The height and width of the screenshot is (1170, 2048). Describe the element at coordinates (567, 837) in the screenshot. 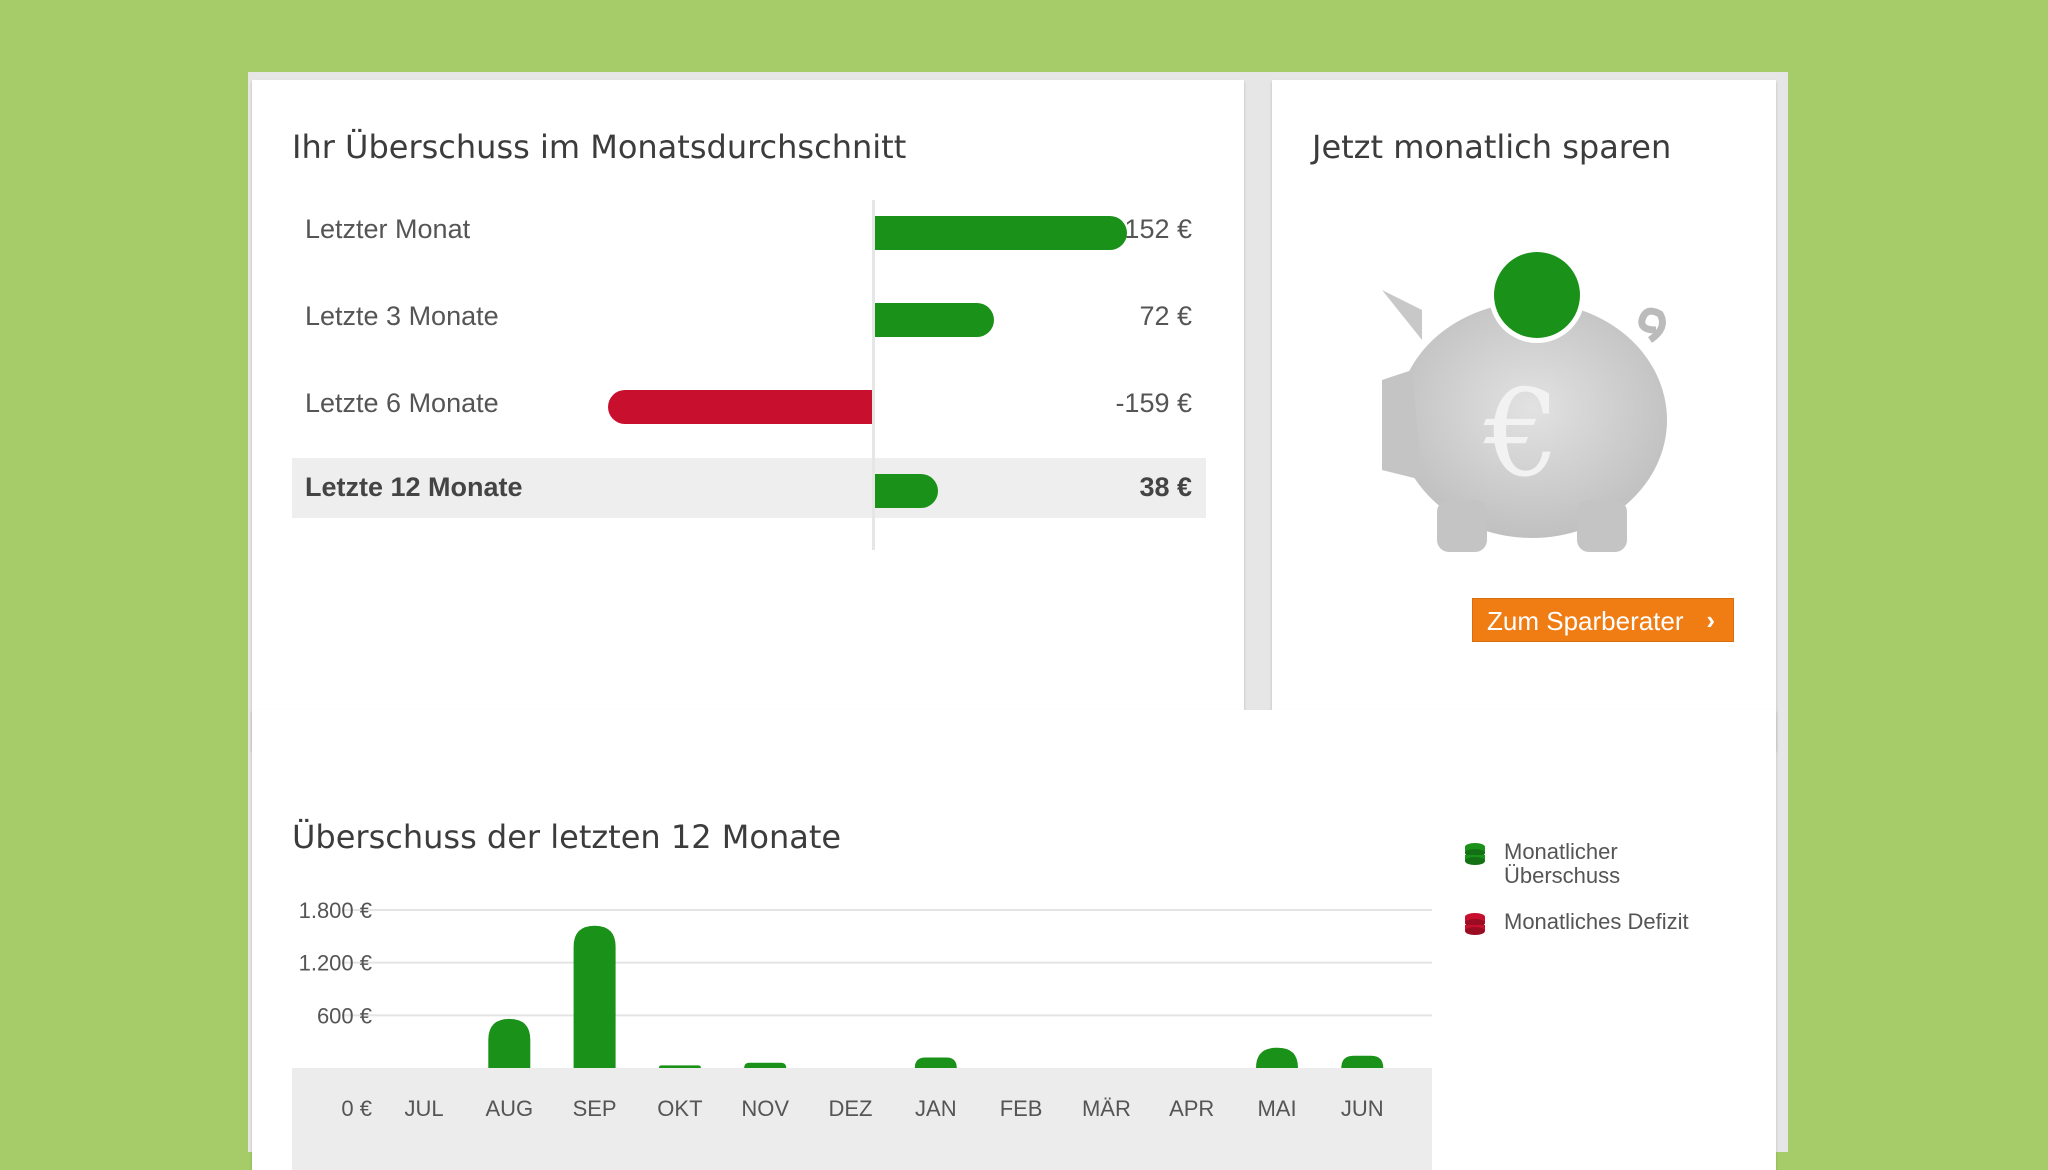

I see `monthly-surplus-title: Überschuss der letzten 12 Monate` at that location.